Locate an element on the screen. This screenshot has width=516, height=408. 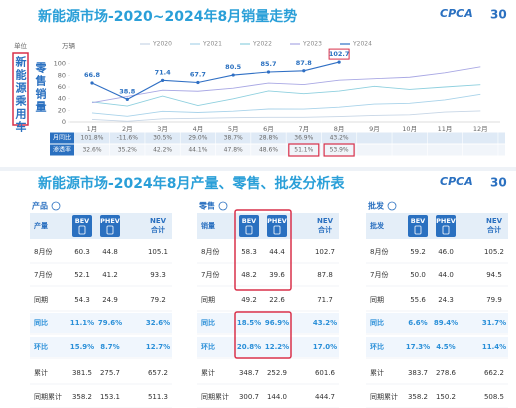
table-cell: 44.4 is located at coordinates (277, 252).